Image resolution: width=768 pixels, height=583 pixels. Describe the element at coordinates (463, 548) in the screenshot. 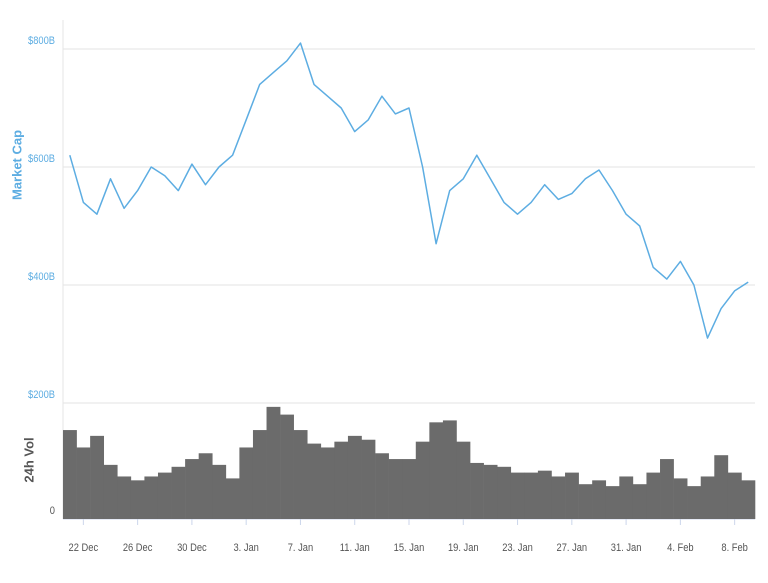

I see `x-tick-label: 19. Jan` at that location.